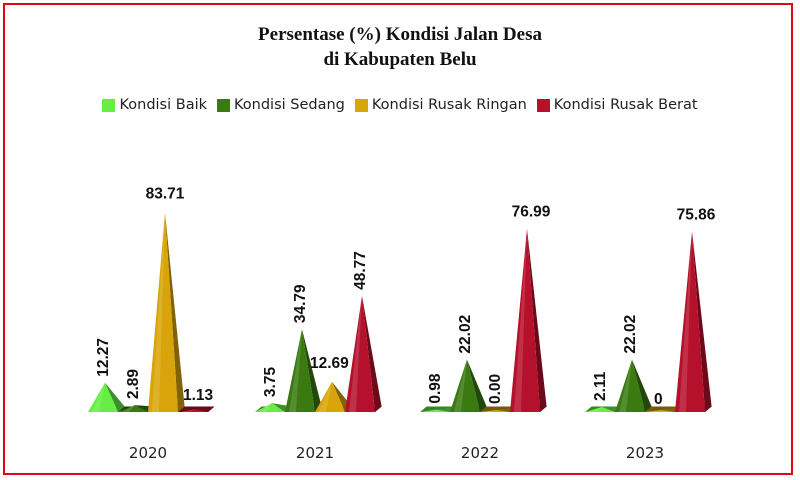 The height and width of the screenshot is (480, 800). I want to click on bar-highlight-2020-s3, so click(188, 410).